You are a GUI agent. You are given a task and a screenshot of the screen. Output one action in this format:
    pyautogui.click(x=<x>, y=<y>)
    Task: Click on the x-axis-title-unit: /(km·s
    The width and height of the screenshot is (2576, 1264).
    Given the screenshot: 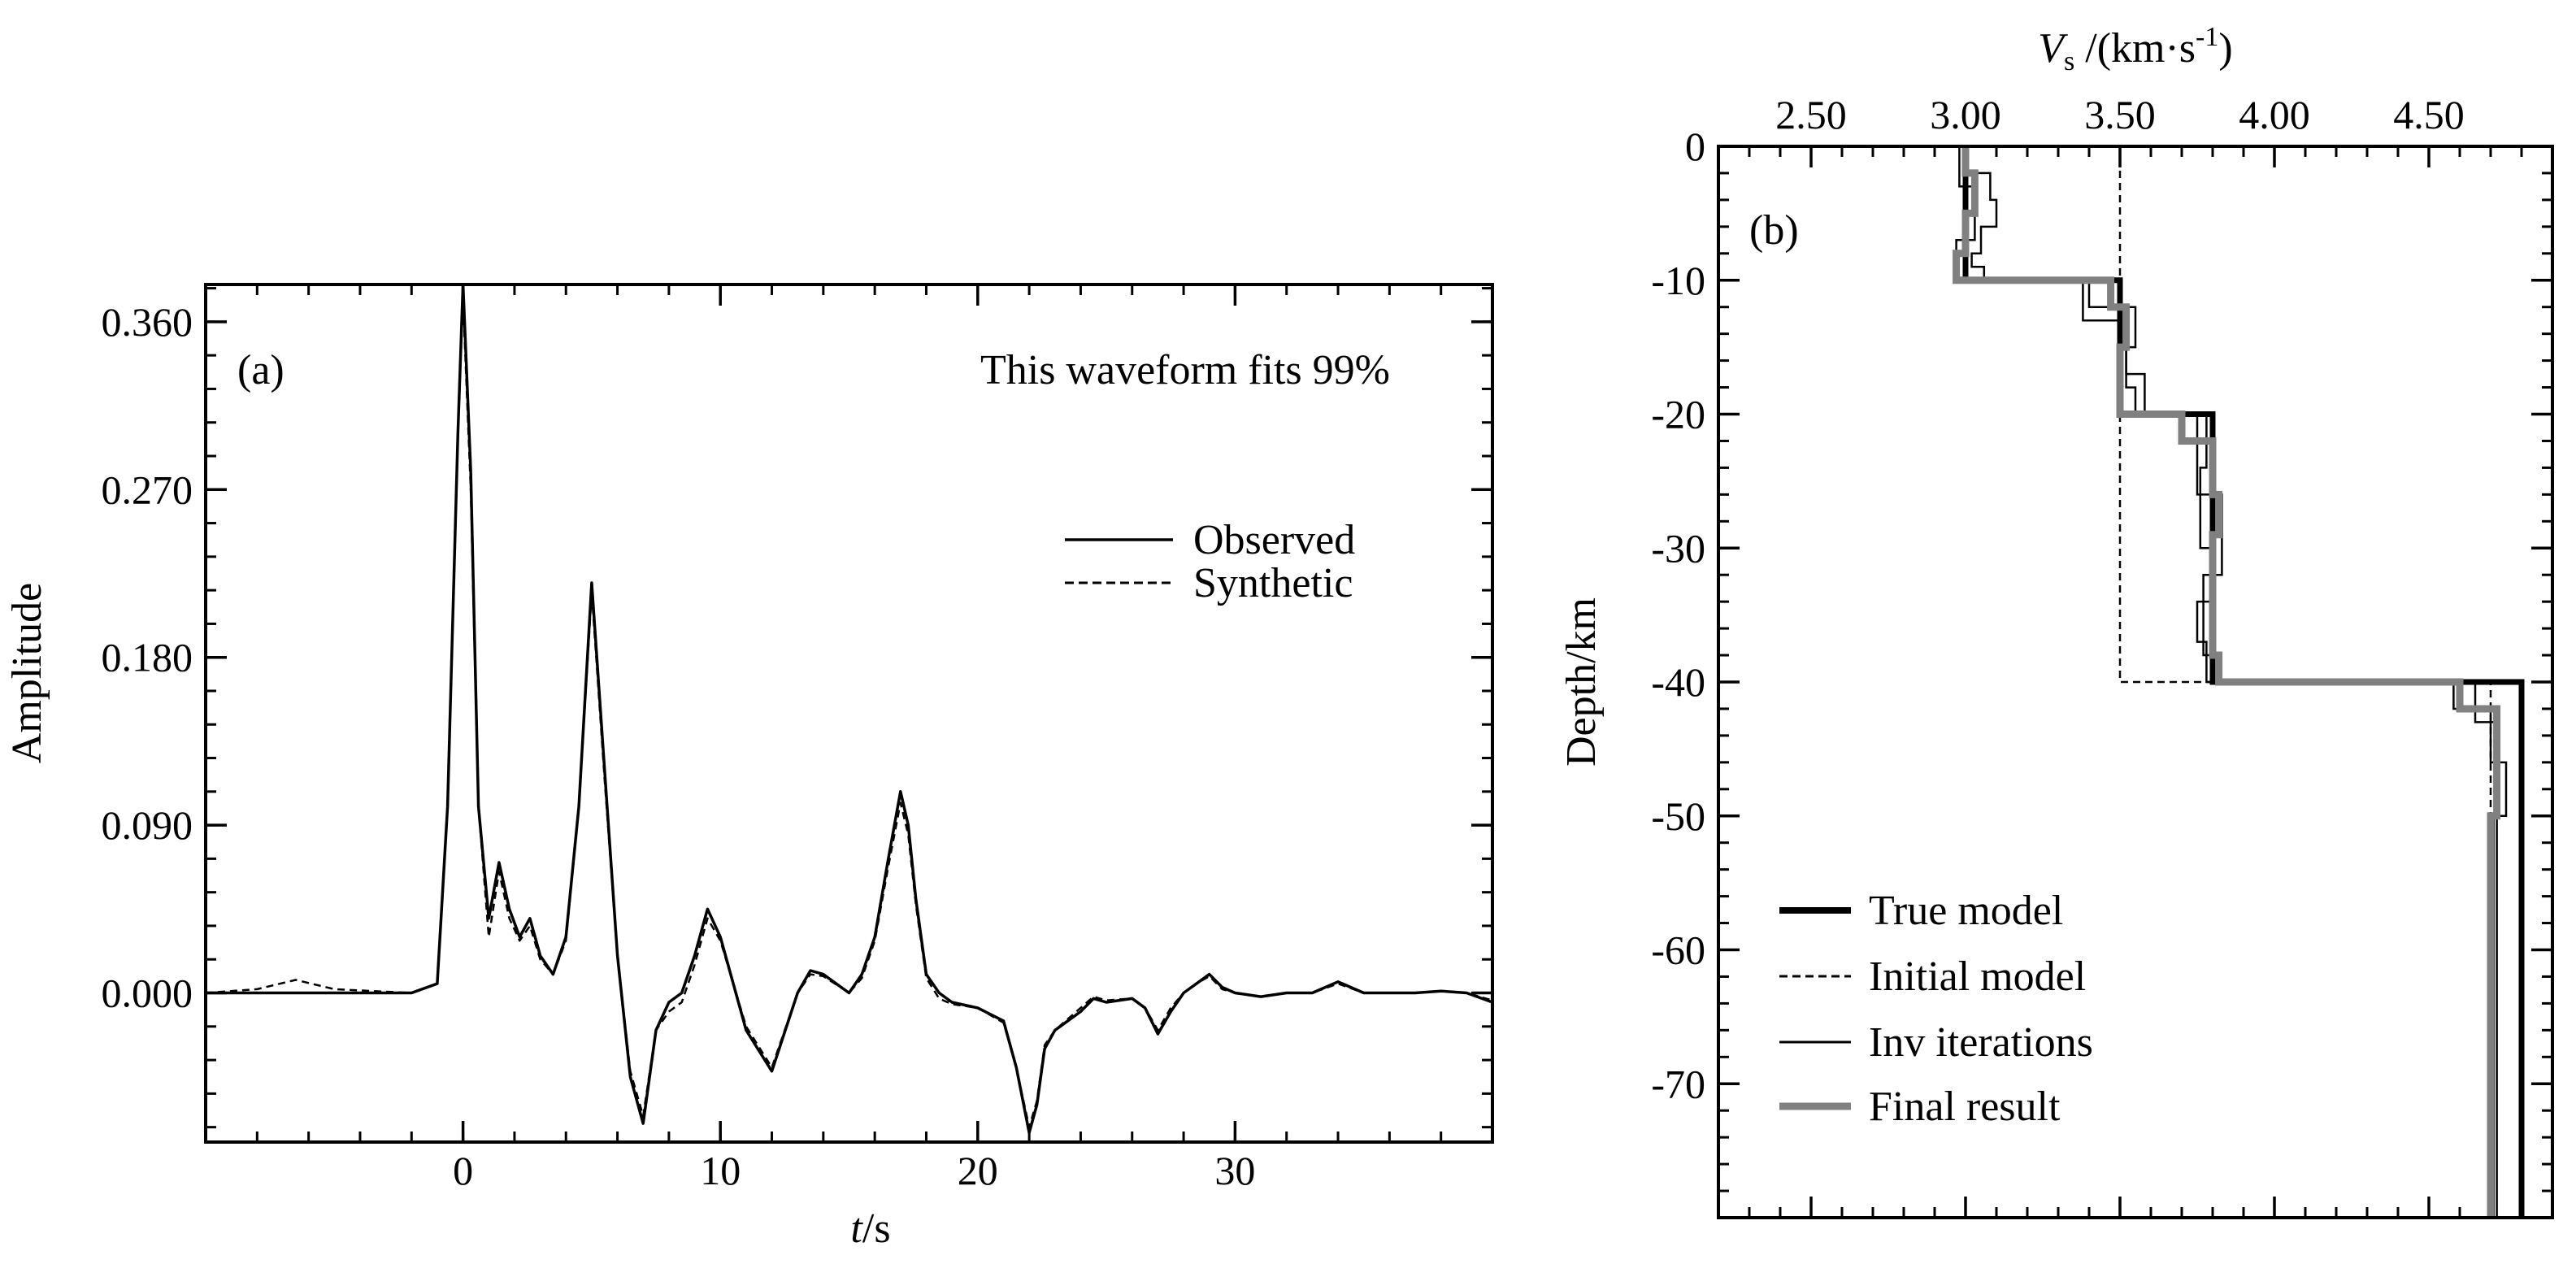 What is the action you would take?
    pyautogui.click(x=2135, y=48)
    